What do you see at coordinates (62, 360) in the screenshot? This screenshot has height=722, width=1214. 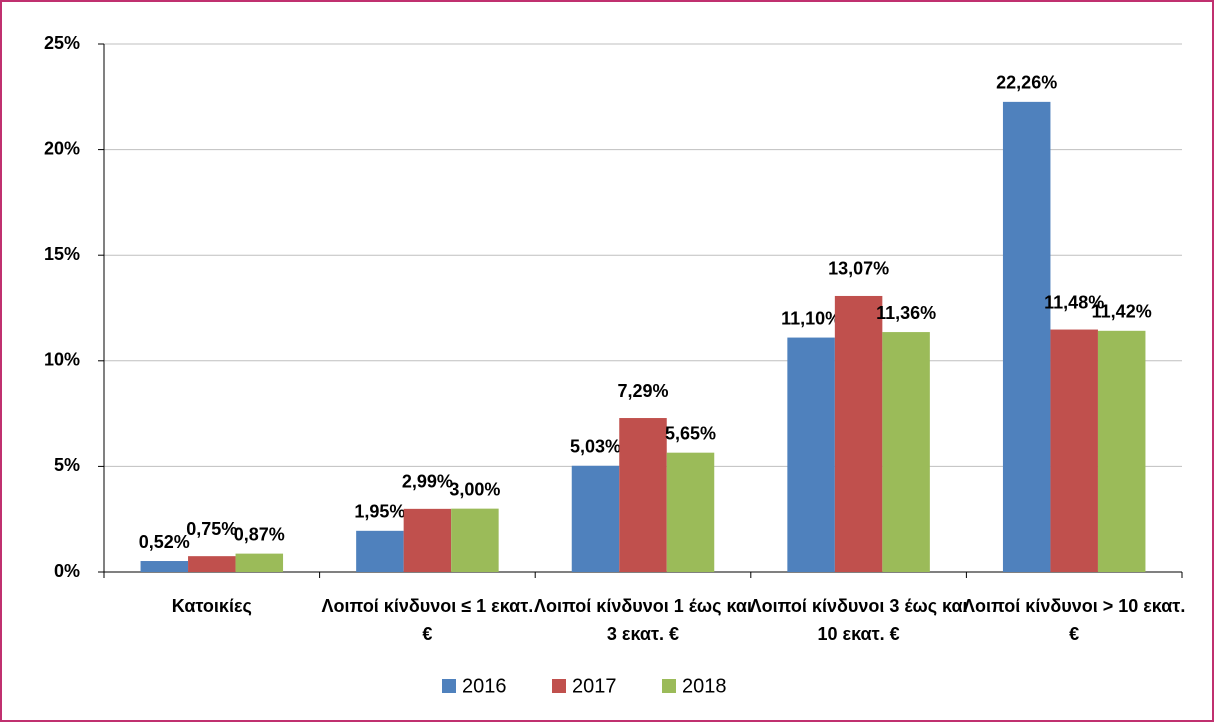 I see `y-tick-label: 10%` at bounding box center [62, 360].